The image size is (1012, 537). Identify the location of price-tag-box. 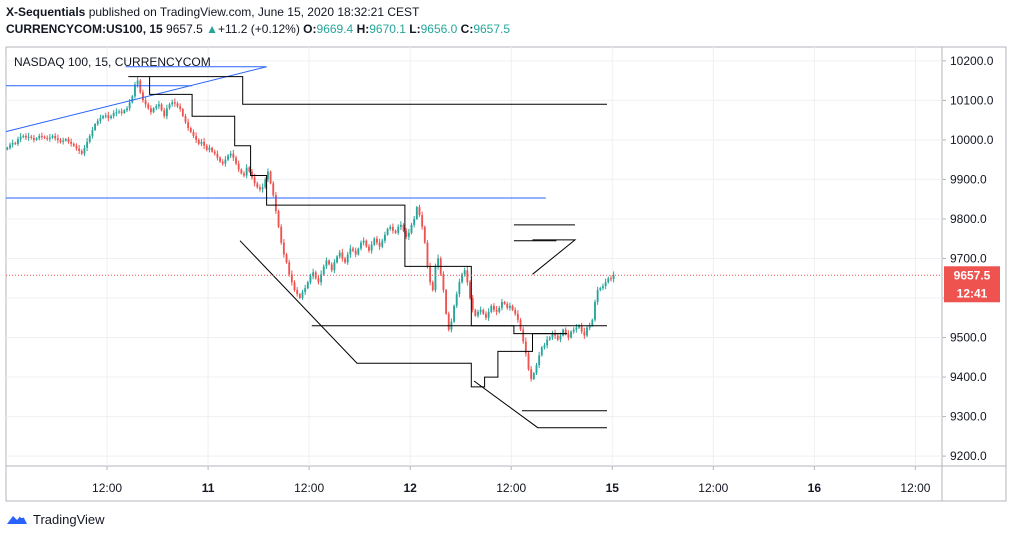
(972, 284).